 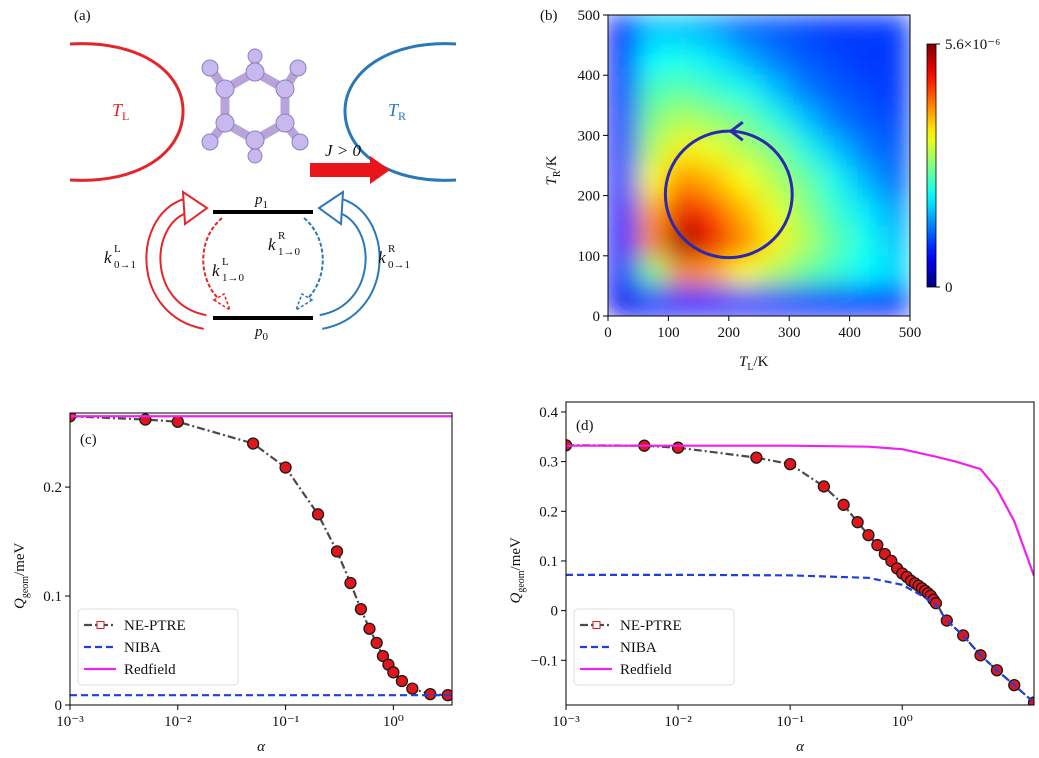 What do you see at coordinates (849, 333) in the screenshot?
I see `x-tick-label: 400` at bounding box center [849, 333].